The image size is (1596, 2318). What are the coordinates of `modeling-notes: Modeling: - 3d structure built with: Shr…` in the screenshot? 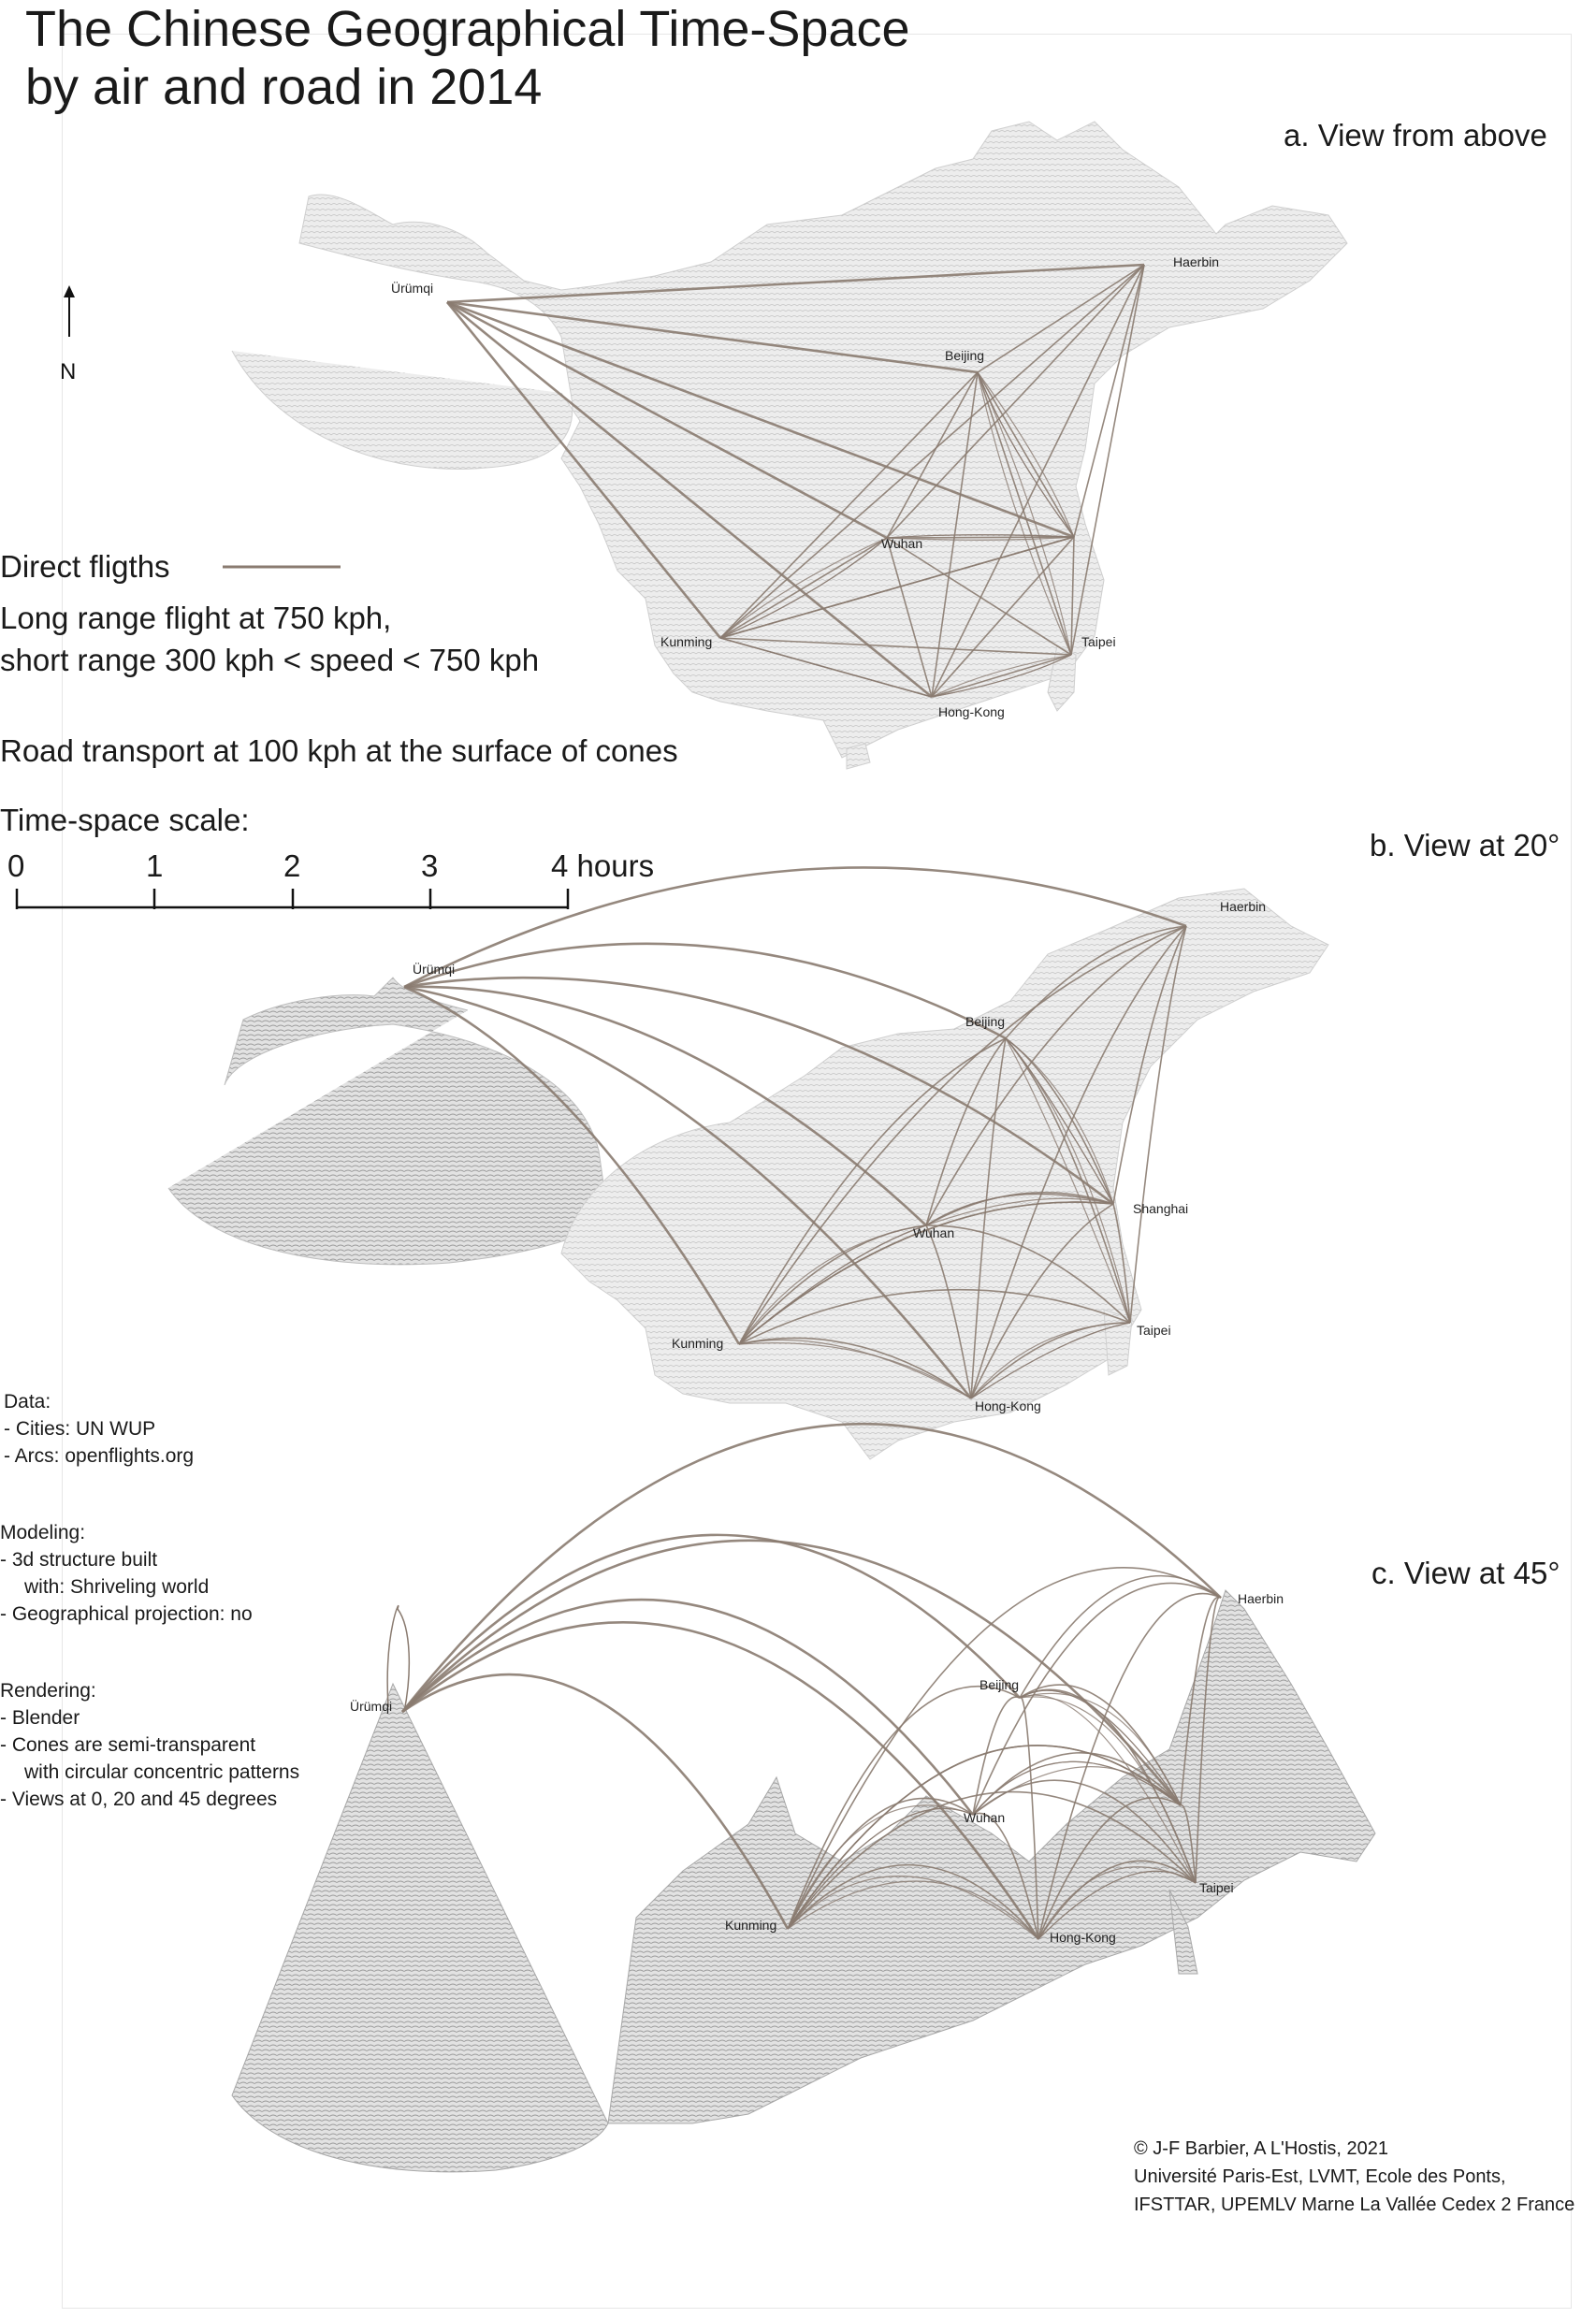 It's located at (126, 1573).